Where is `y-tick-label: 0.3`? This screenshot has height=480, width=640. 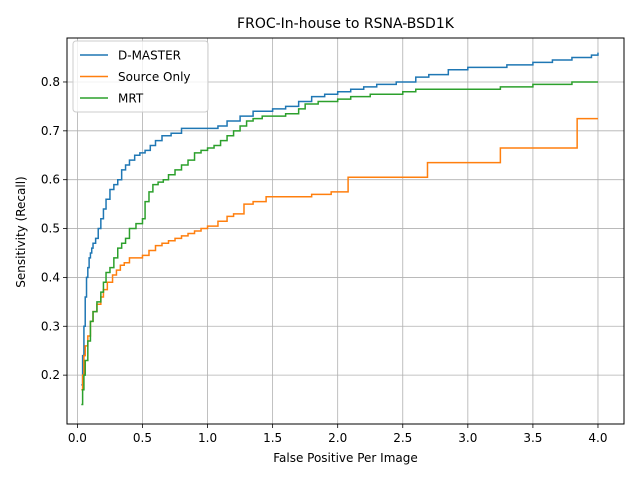
y-tick-label: 0.3 is located at coordinates (50, 326).